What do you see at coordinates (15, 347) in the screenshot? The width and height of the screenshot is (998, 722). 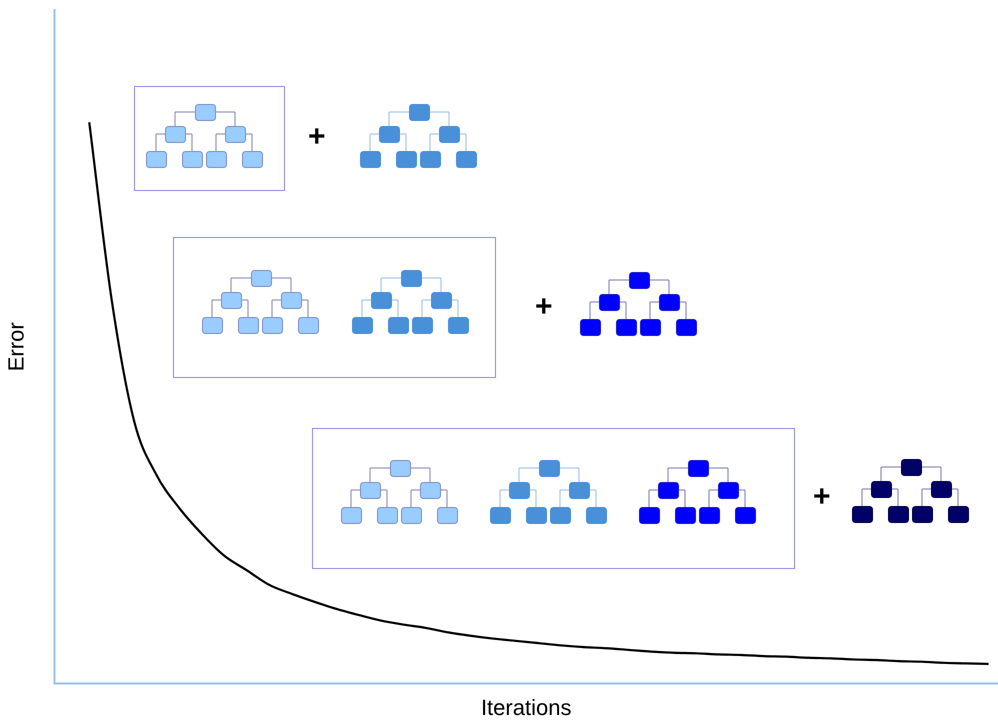 I see `y-axis-title: Error` at bounding box center [15, 347].